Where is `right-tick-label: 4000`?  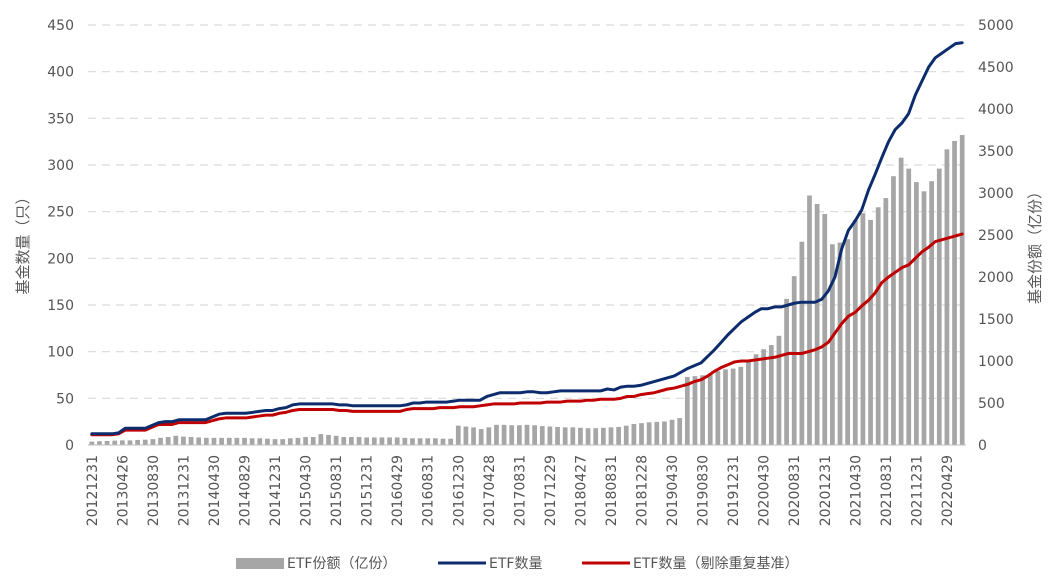
right-tick-label: 4000 is located at coordinates (996, 110).